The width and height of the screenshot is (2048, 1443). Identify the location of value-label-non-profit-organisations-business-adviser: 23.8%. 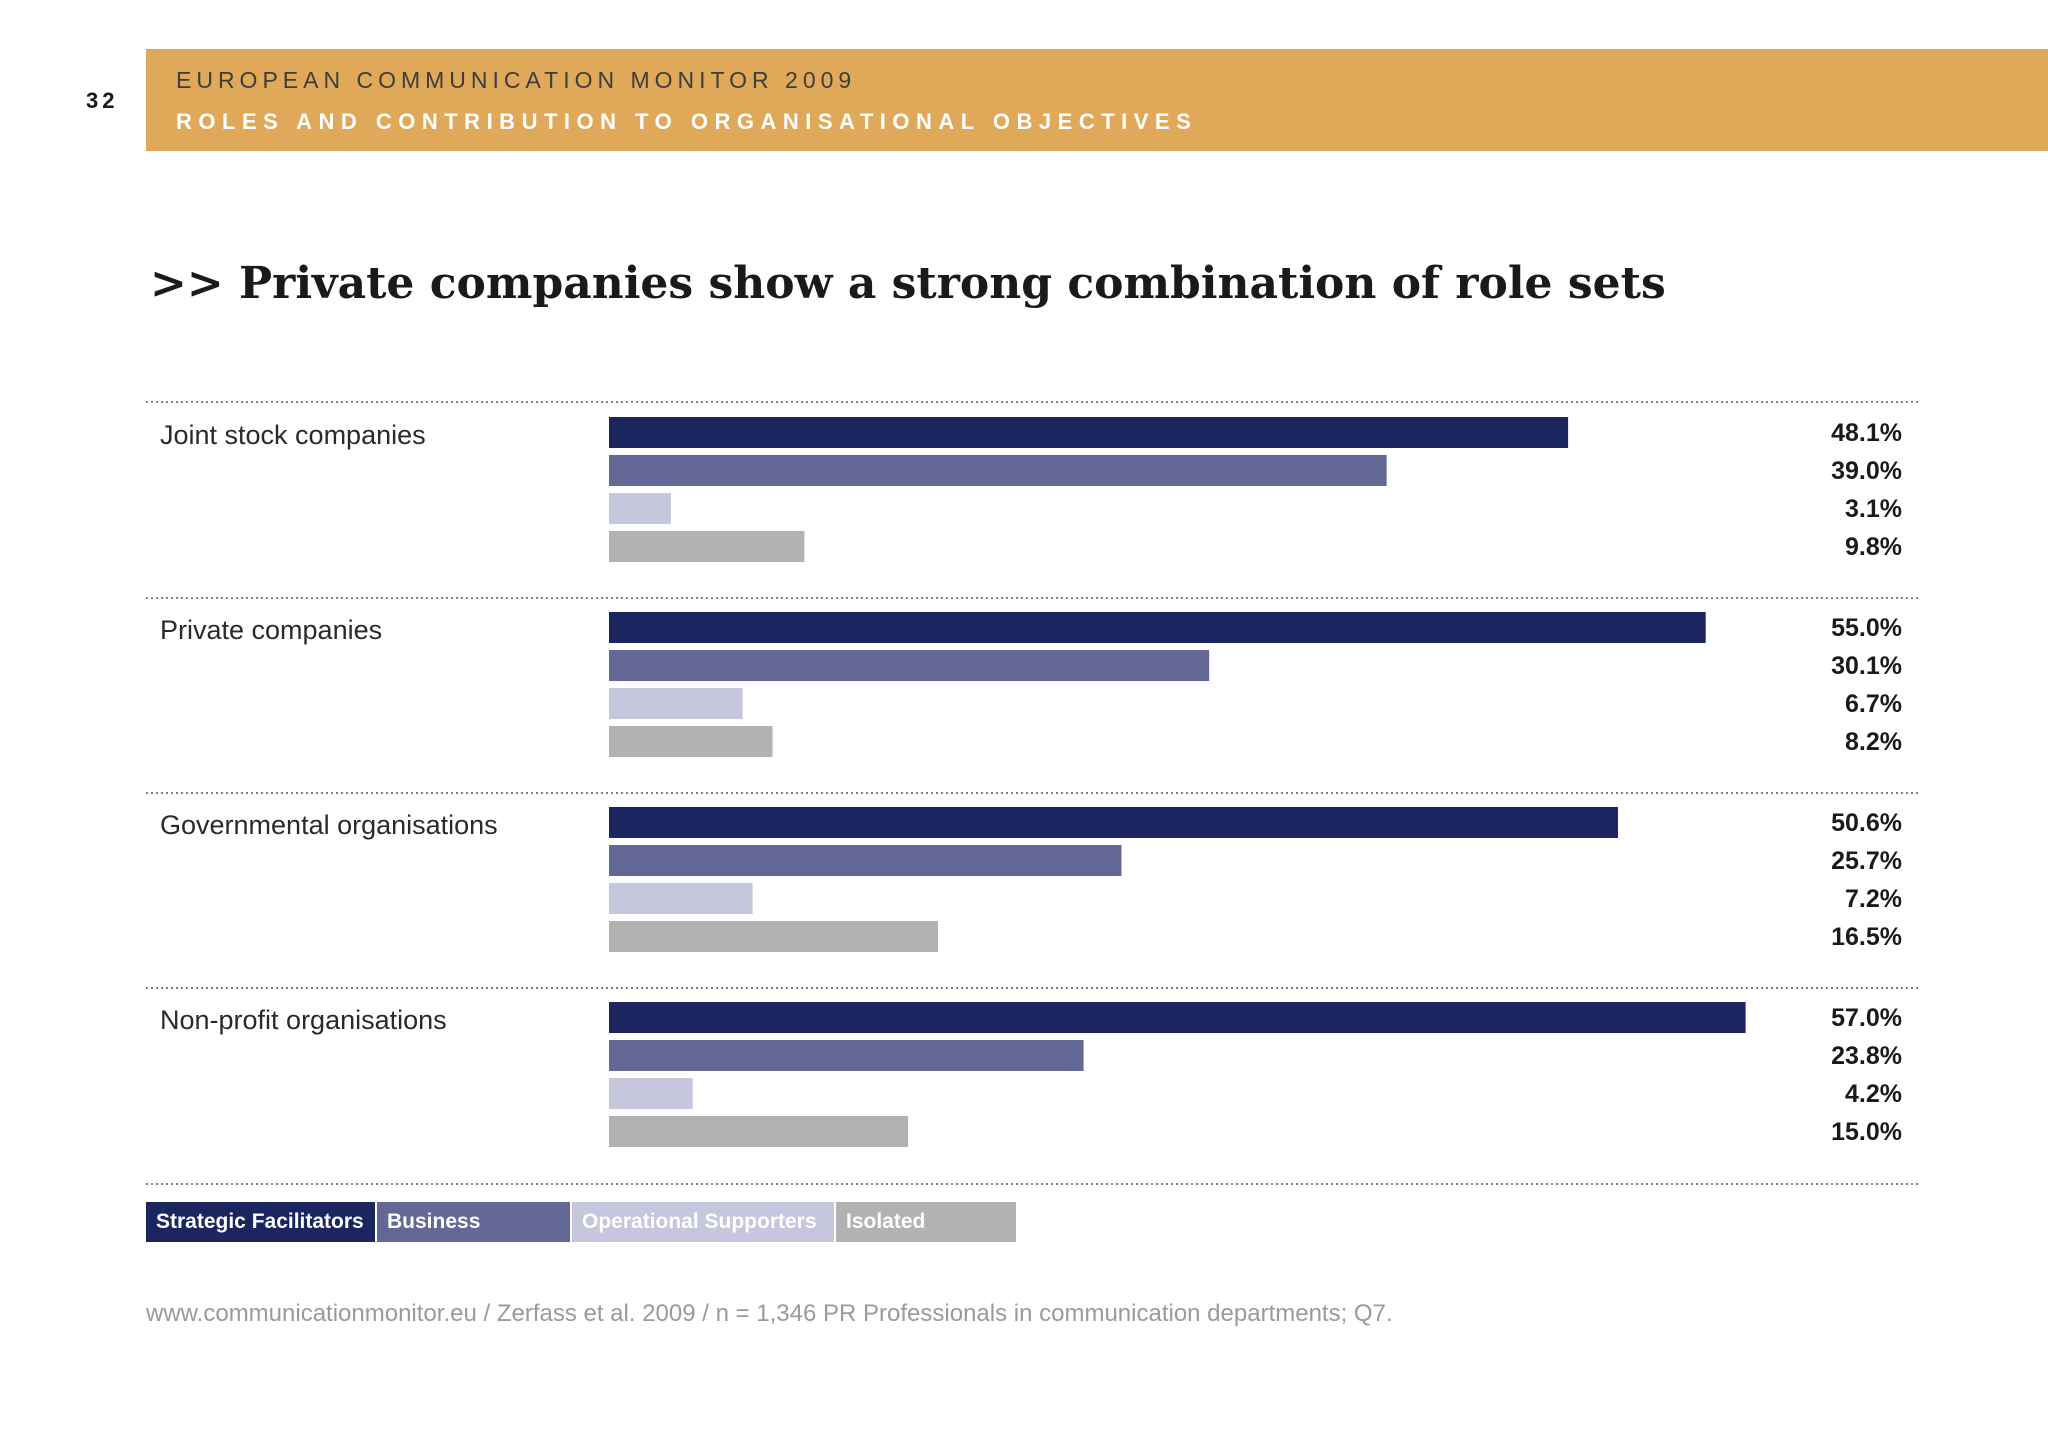
(1866, 1056).